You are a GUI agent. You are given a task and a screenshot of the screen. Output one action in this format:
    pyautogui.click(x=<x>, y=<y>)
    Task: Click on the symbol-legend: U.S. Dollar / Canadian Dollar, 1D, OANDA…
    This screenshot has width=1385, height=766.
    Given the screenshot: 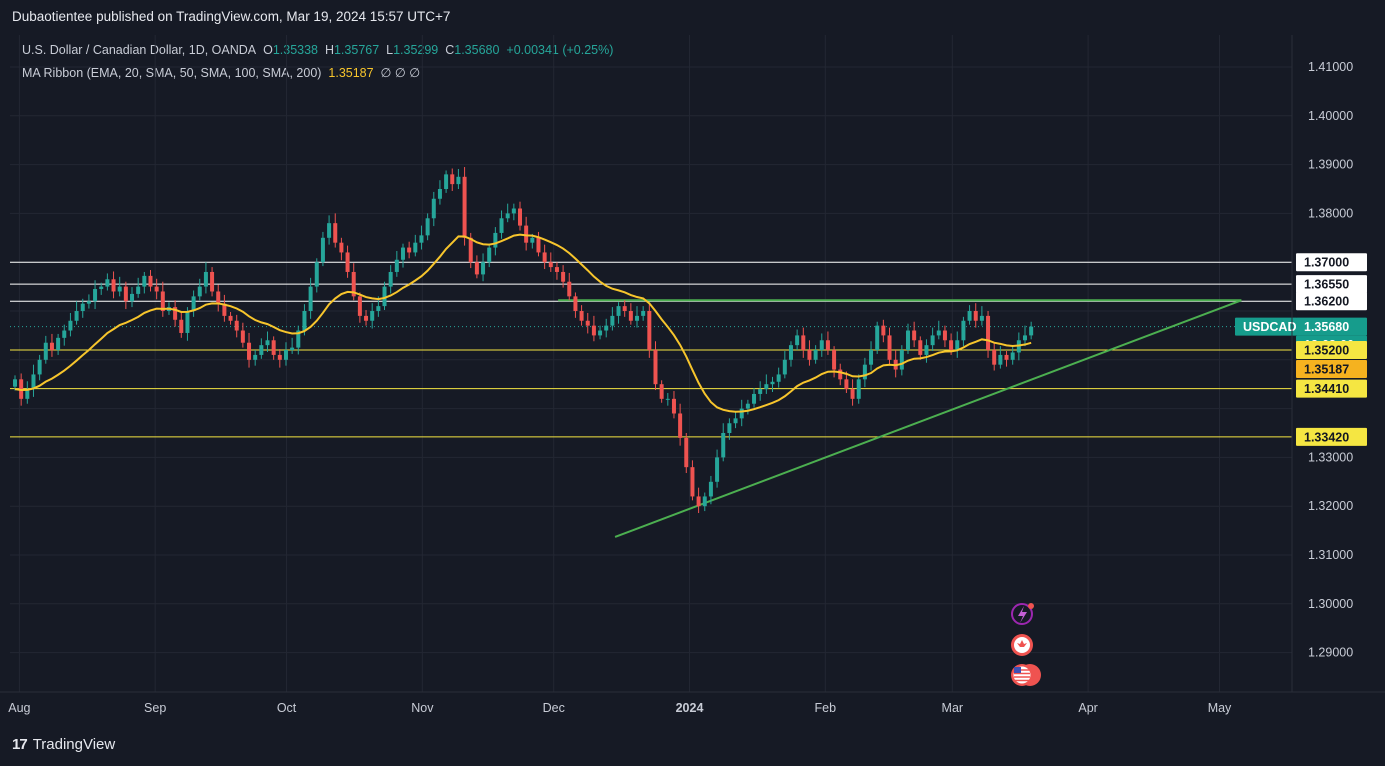 What is the action you would take?
    pyautogui.click(x=317, y=50)
    